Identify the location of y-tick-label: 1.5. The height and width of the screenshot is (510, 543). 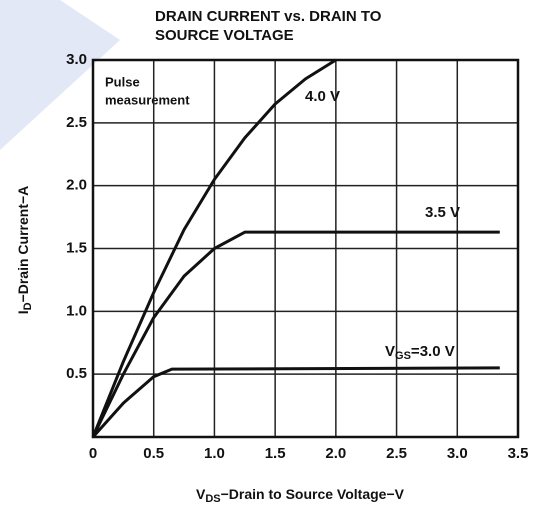
(76, 247).